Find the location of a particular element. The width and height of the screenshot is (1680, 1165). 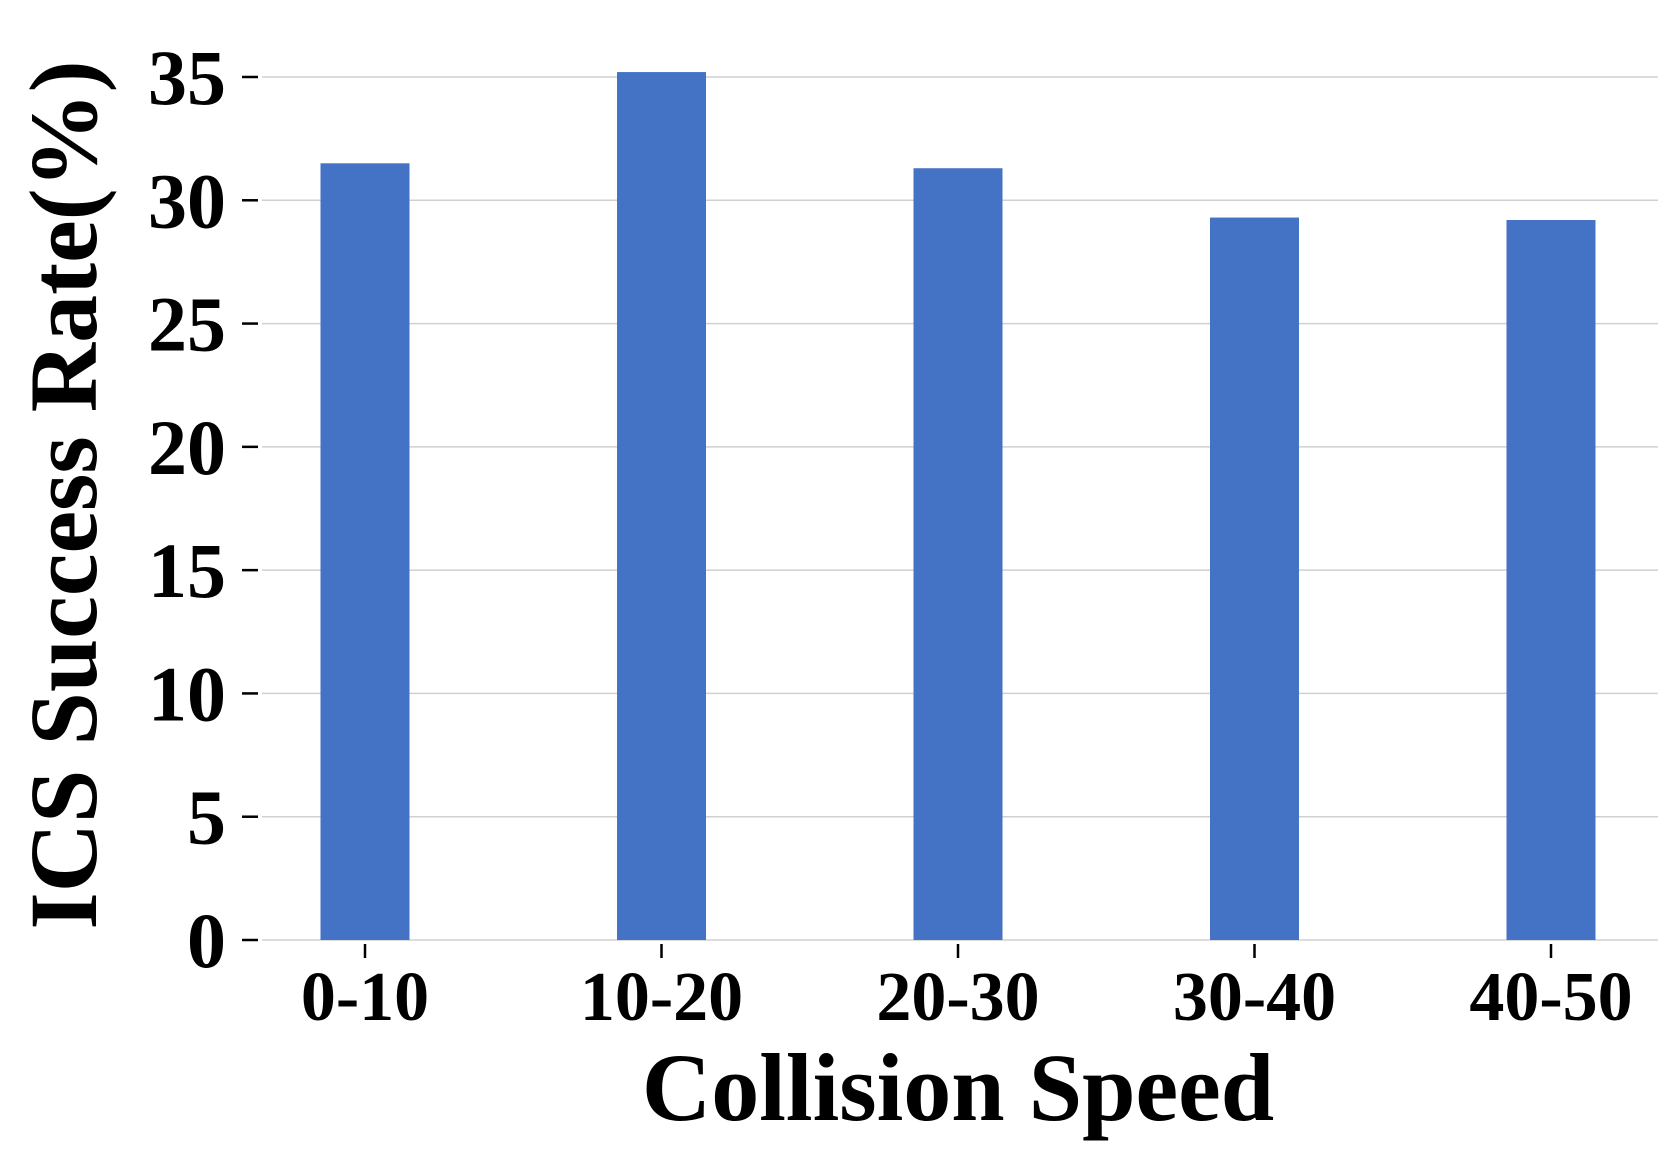

x-tick-label: 10-20 is located at coordinates (661, 997).